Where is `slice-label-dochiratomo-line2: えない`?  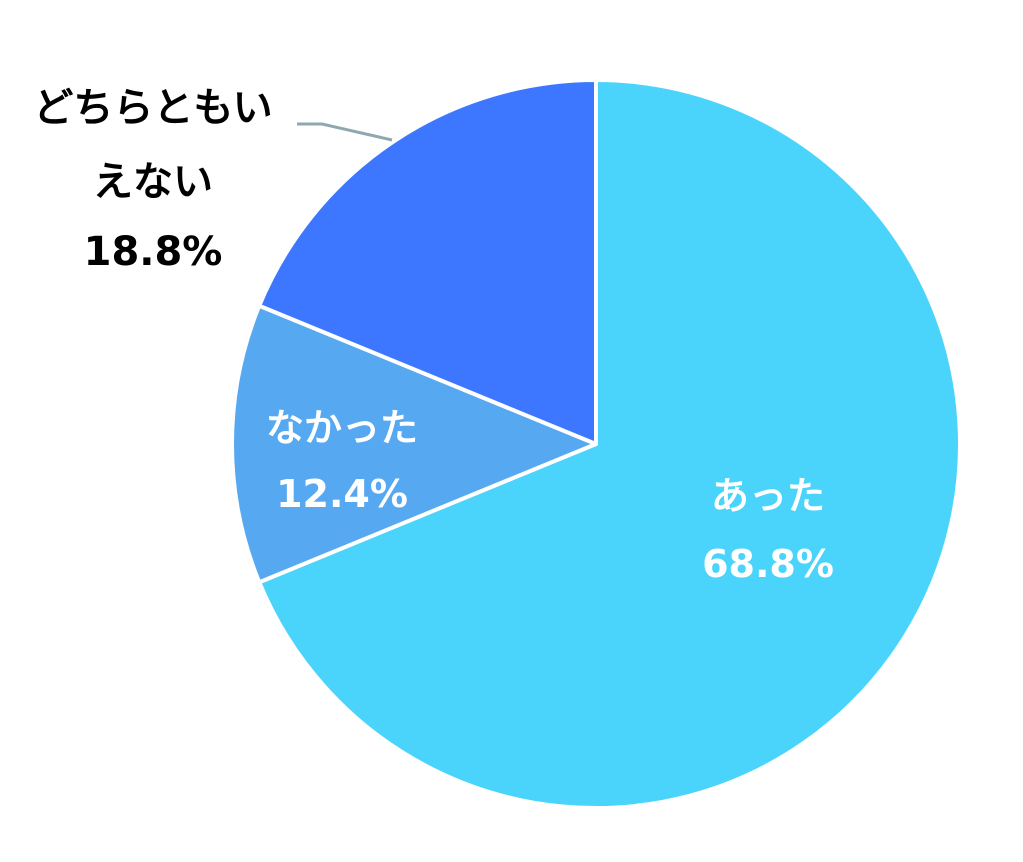 slice-label-dochiratomo-line2: えない is located at coordinates (153, 182).